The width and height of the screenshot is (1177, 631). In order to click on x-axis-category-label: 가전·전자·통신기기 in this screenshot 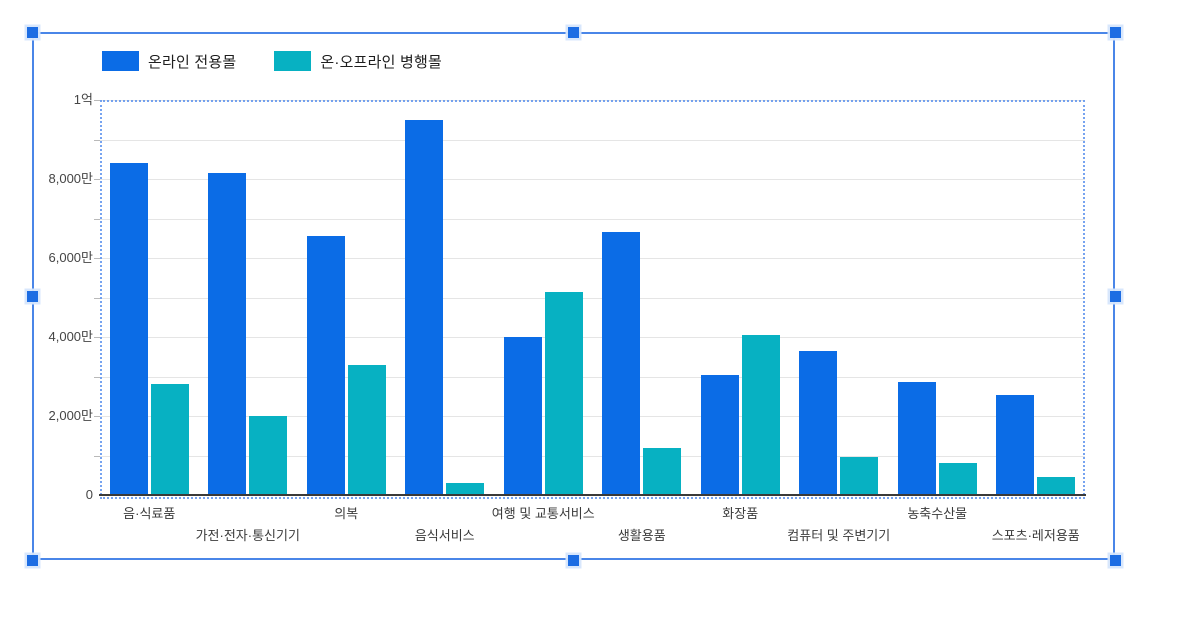, I will do `click(247, 535)`.